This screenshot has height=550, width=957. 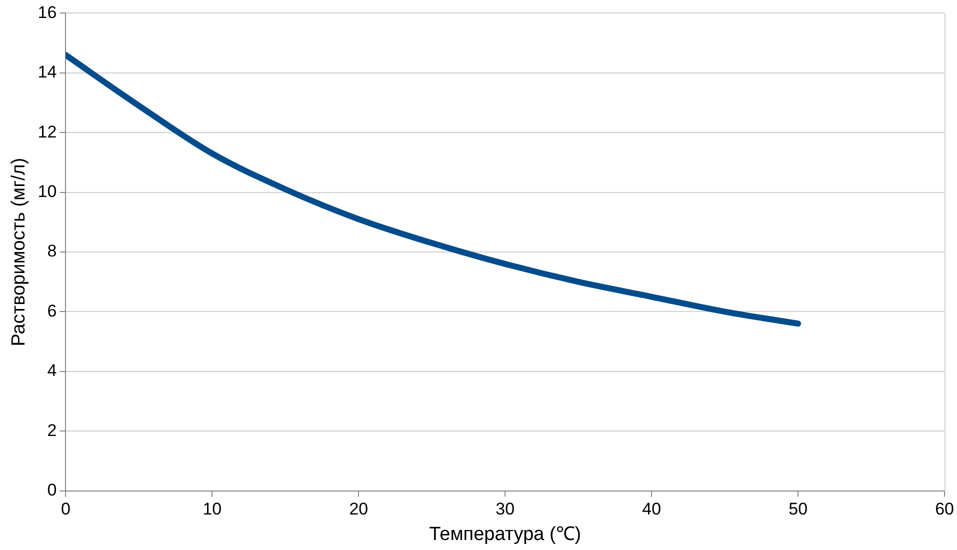 What do you see at coordinates (944, 509) in the screenshot?
I see `x-tick-label: 60` at bounding box center [944, 509].